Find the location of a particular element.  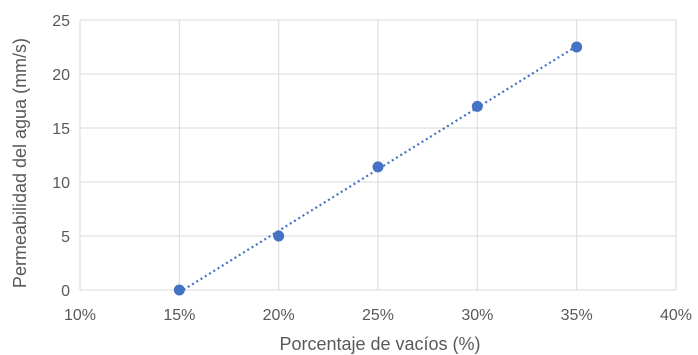

x-tick-label: 15% is located at coordinates (179, 315).